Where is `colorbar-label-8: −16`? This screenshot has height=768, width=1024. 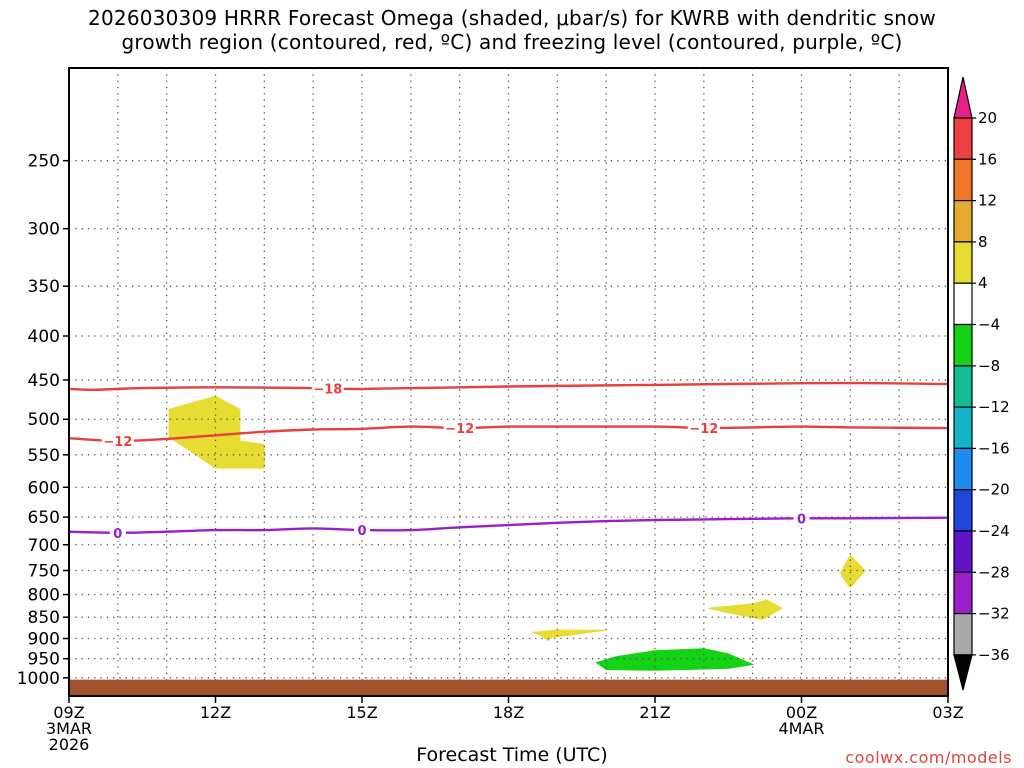 colorbar-label-8: −16 is located at coordinates (994, 448).